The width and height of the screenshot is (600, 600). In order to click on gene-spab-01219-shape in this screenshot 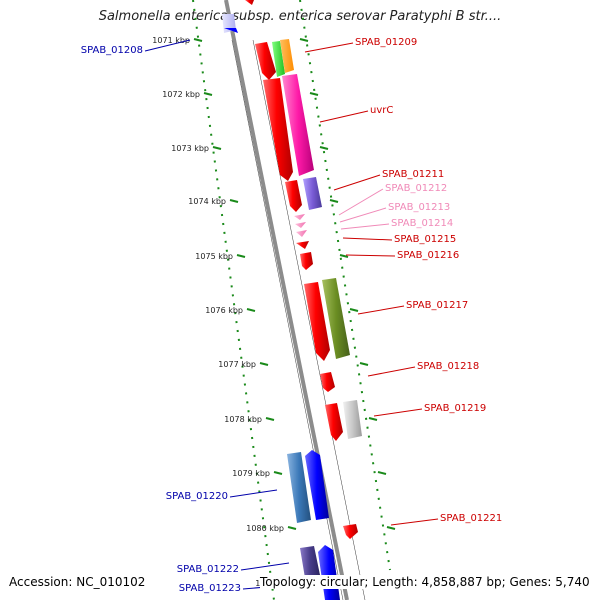, I will do `click(334, 422)`.